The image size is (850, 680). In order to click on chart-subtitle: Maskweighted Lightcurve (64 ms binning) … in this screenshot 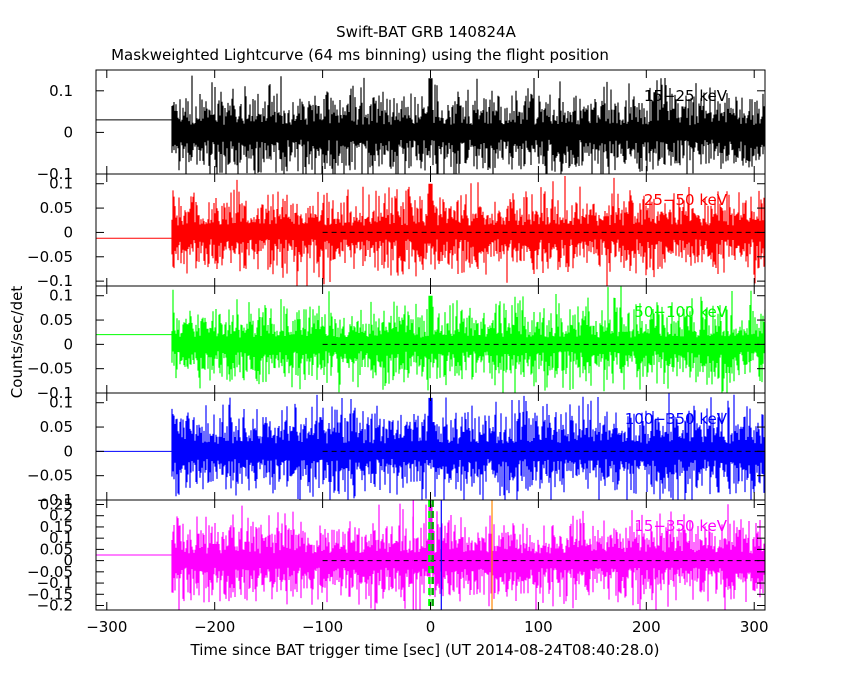, I will do `click(360, 55)`.